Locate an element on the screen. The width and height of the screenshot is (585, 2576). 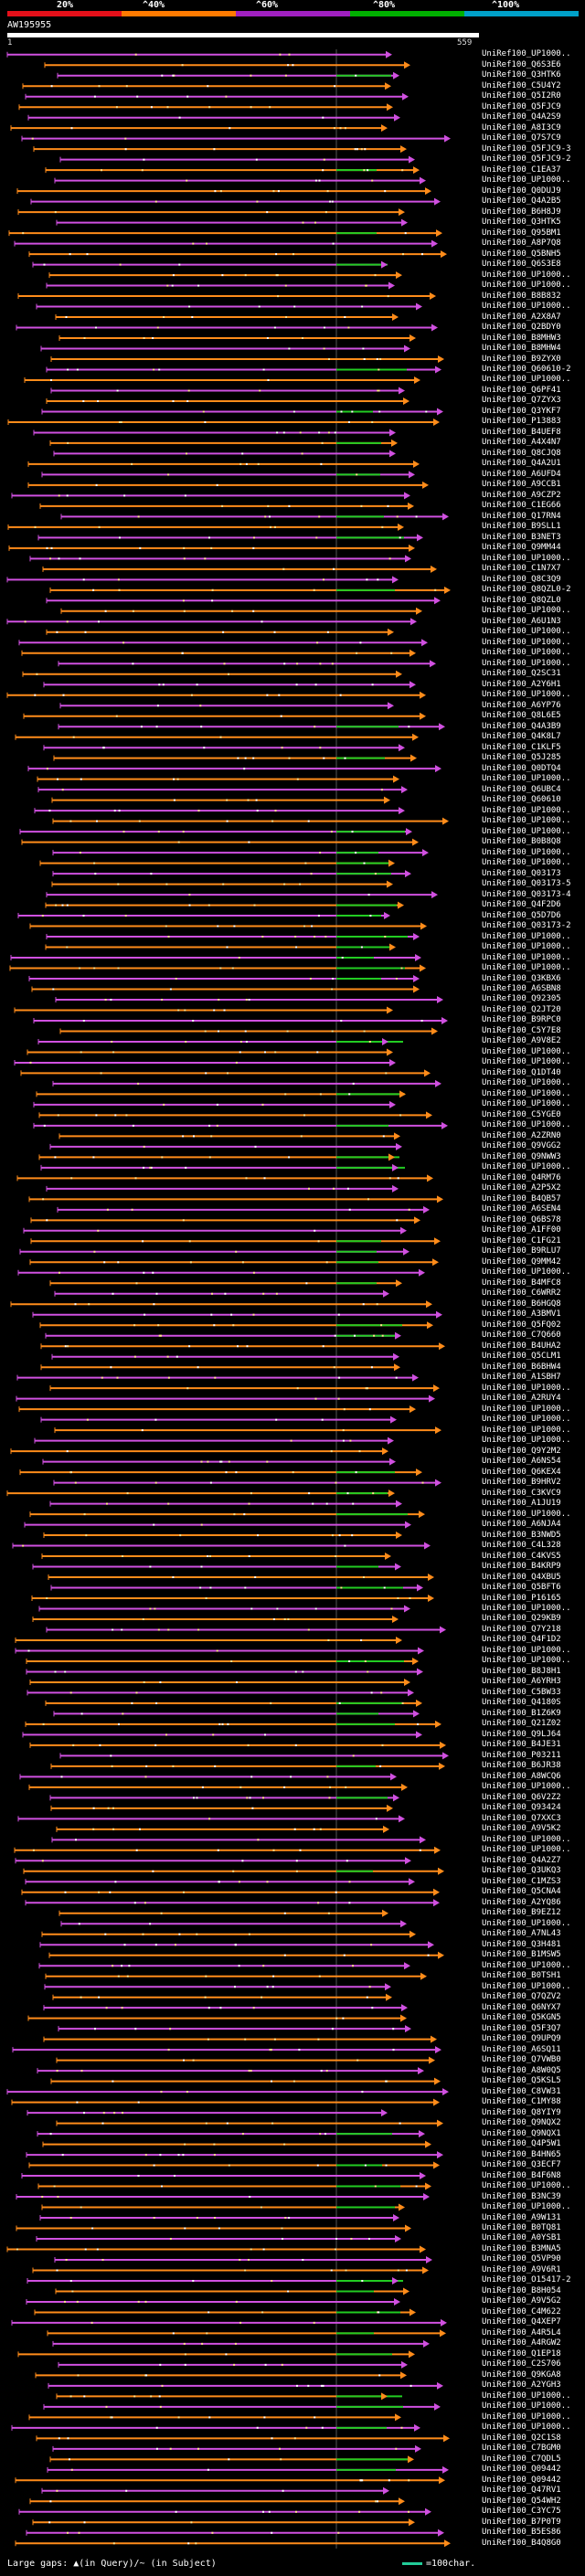
hit-label: UniRef100_A9CCB1 is located at coordinates (521, 485).